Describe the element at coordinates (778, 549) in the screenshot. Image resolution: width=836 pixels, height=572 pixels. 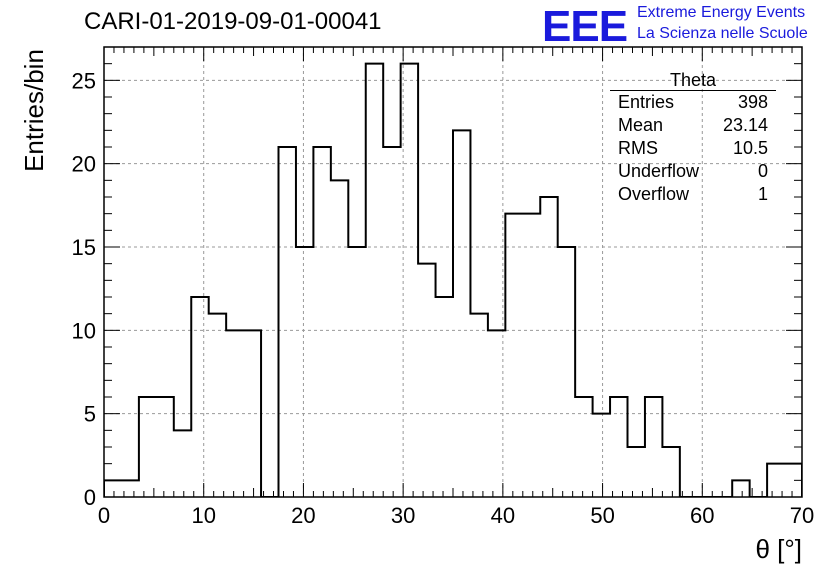
I see `x-axis-label: θ [°]` at that location.